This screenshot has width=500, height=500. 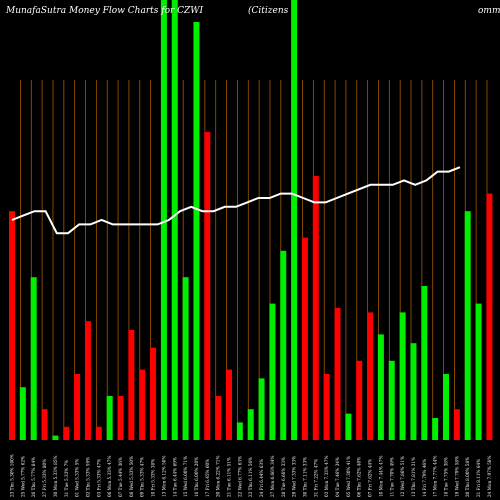 I want to click on x-tick-label: 31 Fri 7.22% 47%, so click(x=315, y=478).